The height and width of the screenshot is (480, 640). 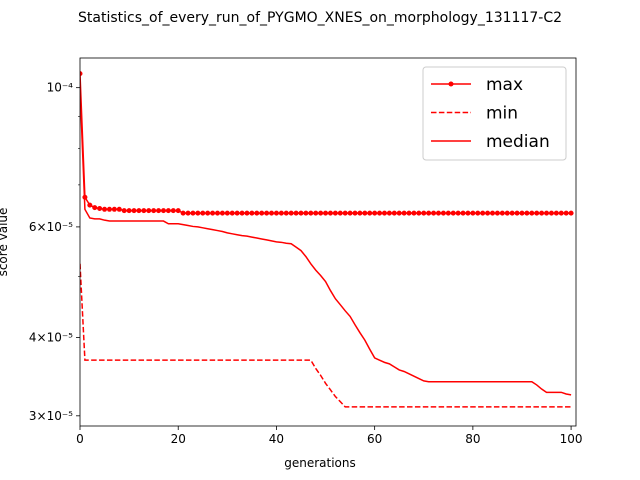 What do you see at coordinates (80, 439) in the screenshot?
I see `x-tick-label: 0` at bounding box center [80, 439].